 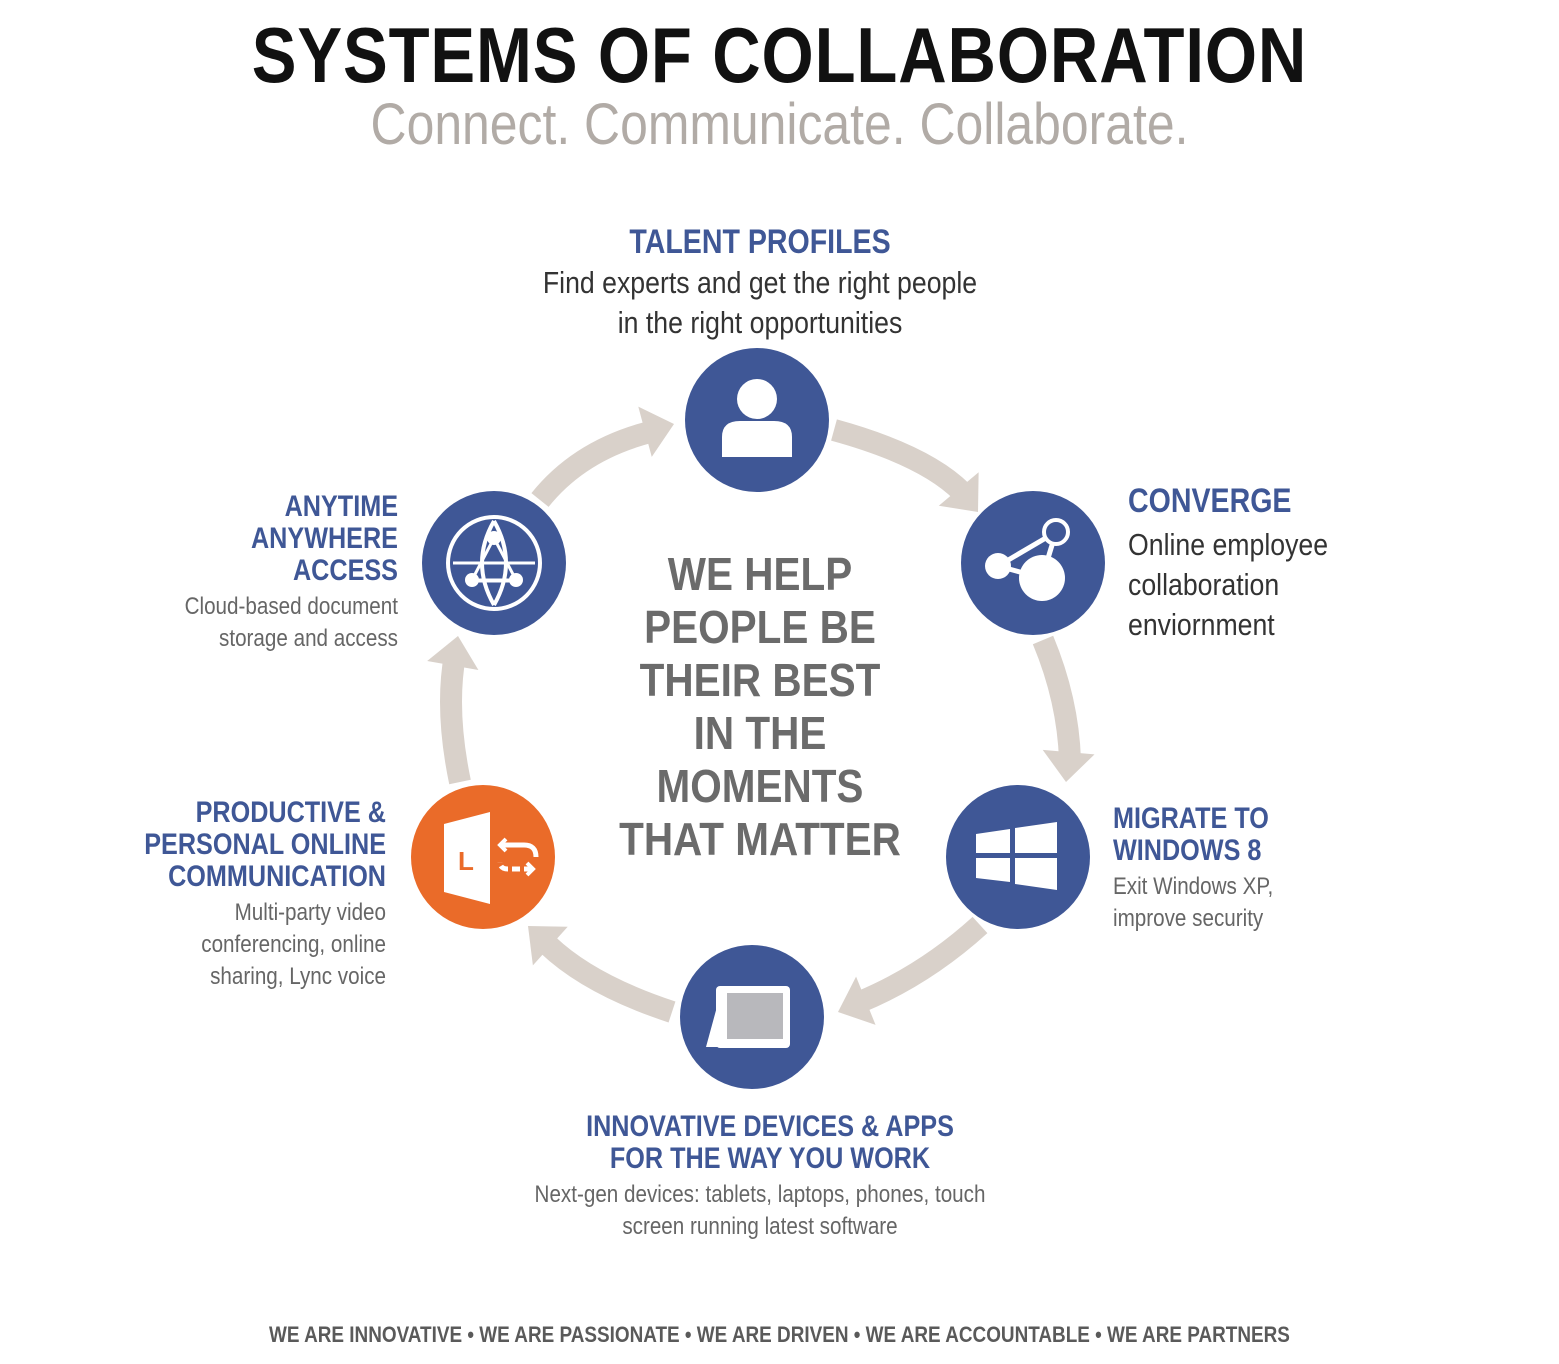 I want to click on center-line: THEIR BEST, so click(x=760, y=680).